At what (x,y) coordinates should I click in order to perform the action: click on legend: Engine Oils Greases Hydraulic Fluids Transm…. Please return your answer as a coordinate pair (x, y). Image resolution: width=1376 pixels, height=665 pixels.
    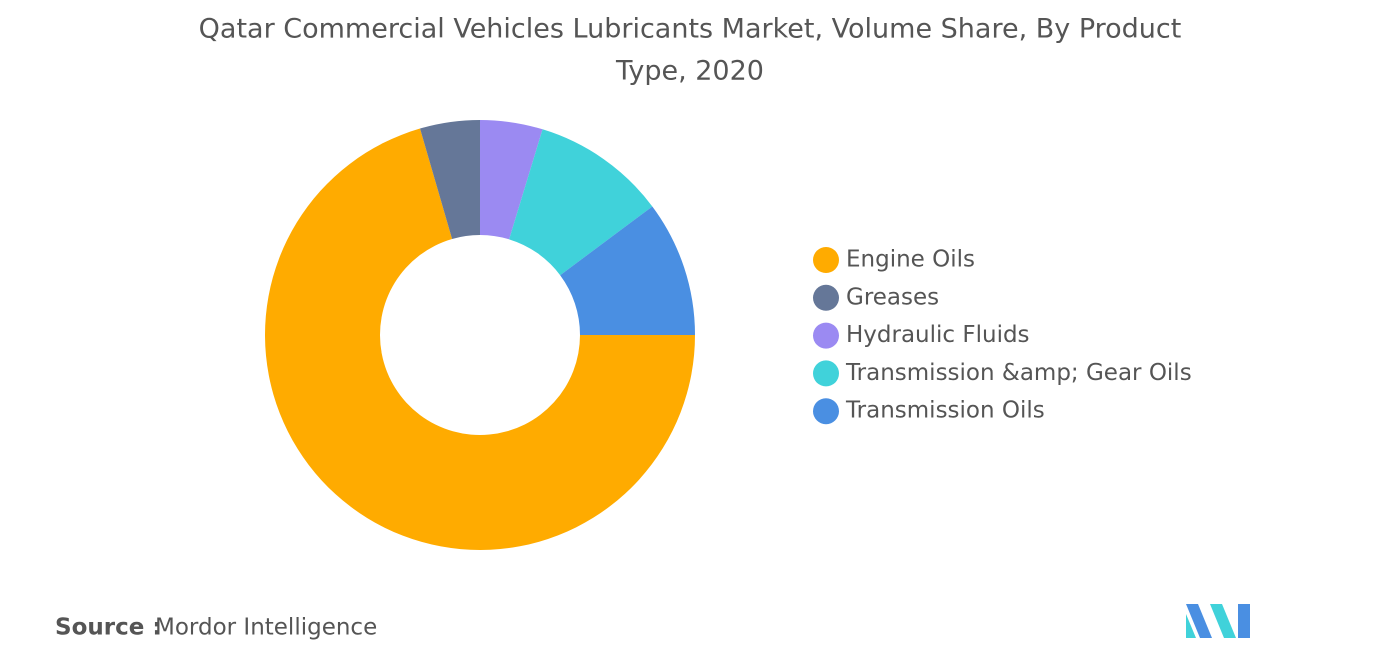
    Looking at the image, I should click on (1002, 336).